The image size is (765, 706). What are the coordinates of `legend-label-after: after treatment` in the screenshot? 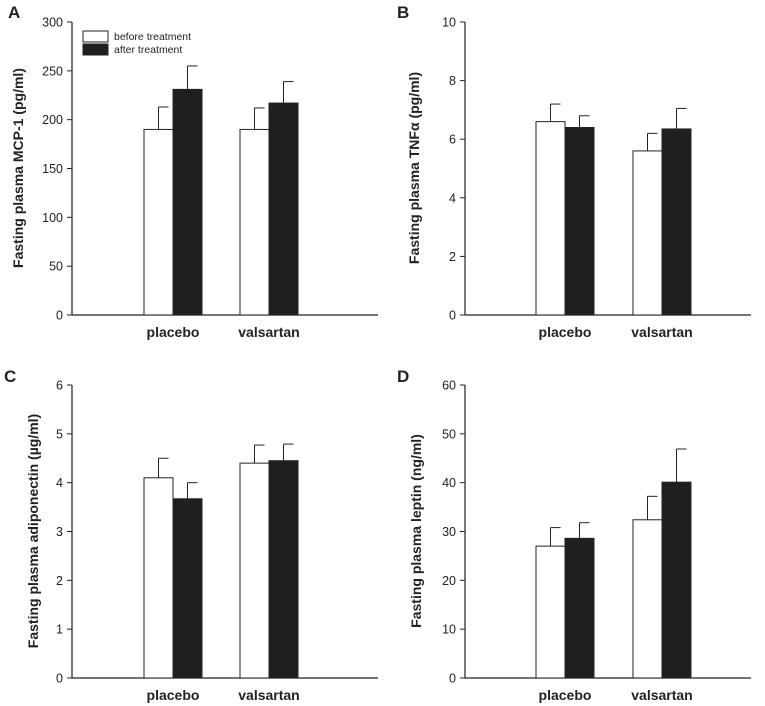 It's located at (148, 50).